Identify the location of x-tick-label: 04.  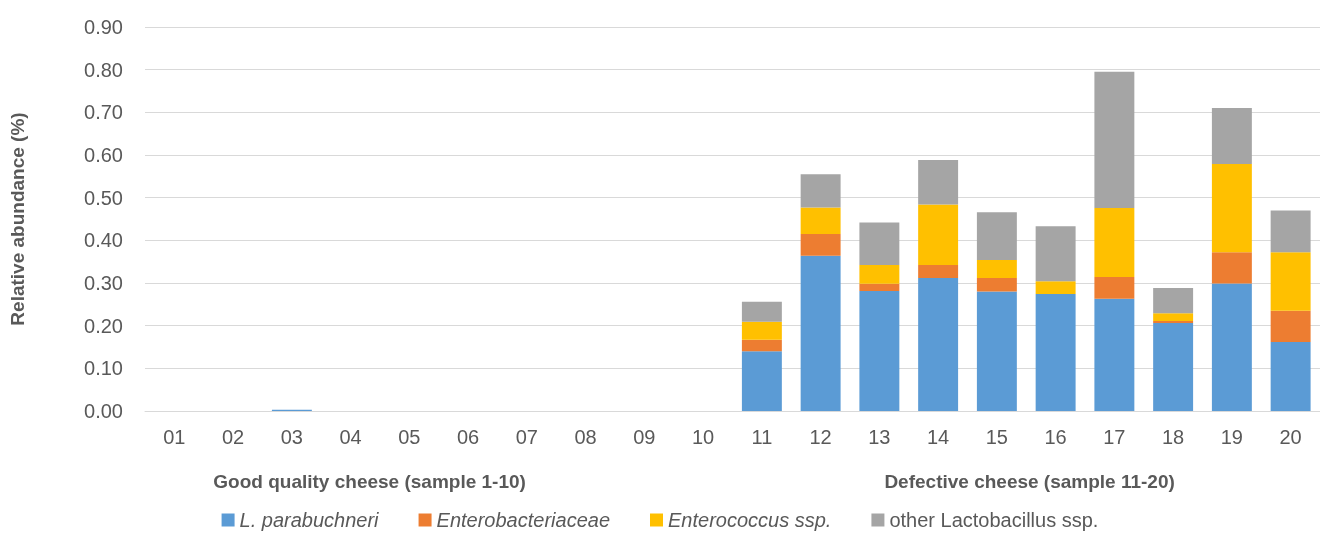
(350, 437).